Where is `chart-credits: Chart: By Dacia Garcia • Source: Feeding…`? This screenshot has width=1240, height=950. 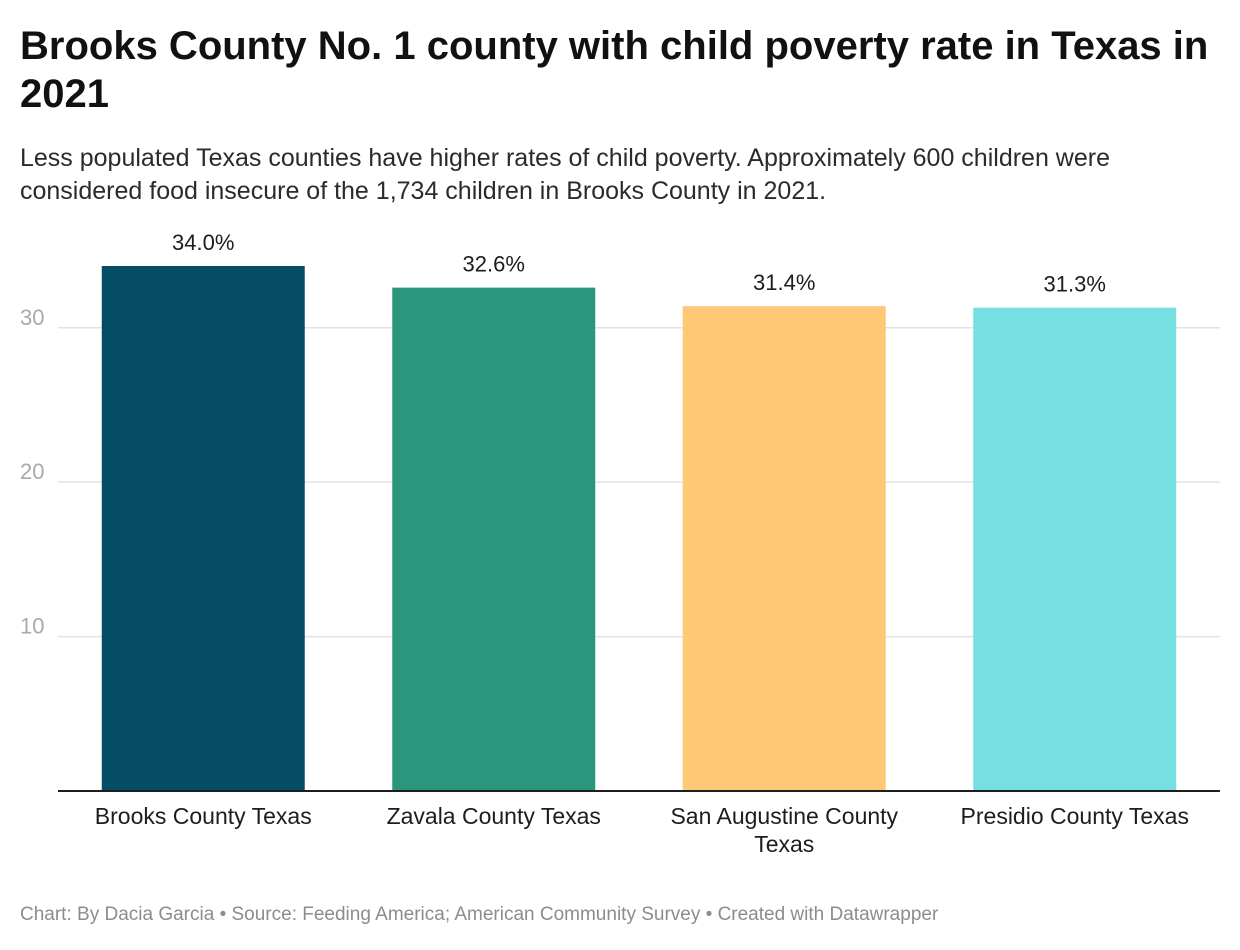 chart-credits: Chart: By Dacia Garcia • Source: Feeding… is located at coordinates (479, 914).